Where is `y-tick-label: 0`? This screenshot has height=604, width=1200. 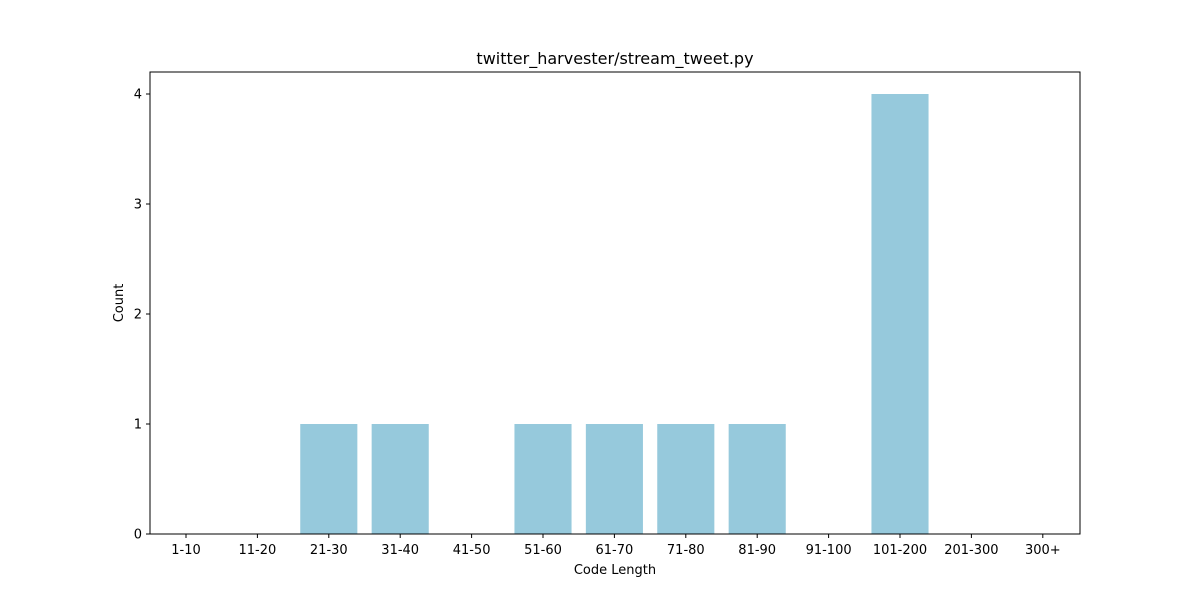 y-tick-label: 0 is located at coordinates (138, 535).